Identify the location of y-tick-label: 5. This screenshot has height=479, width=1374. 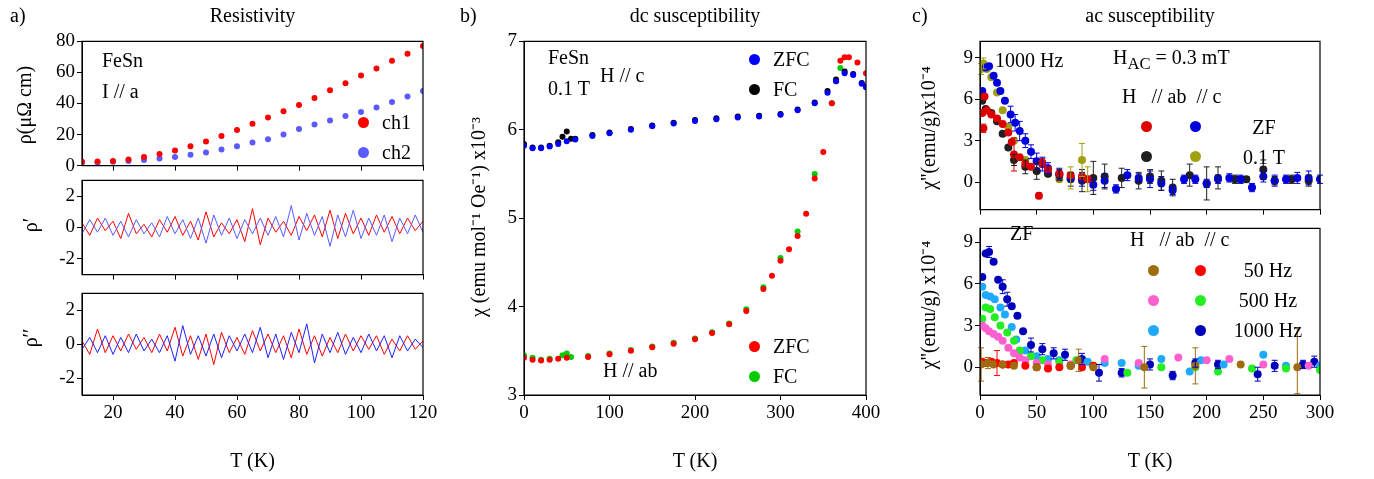
(512, 217).